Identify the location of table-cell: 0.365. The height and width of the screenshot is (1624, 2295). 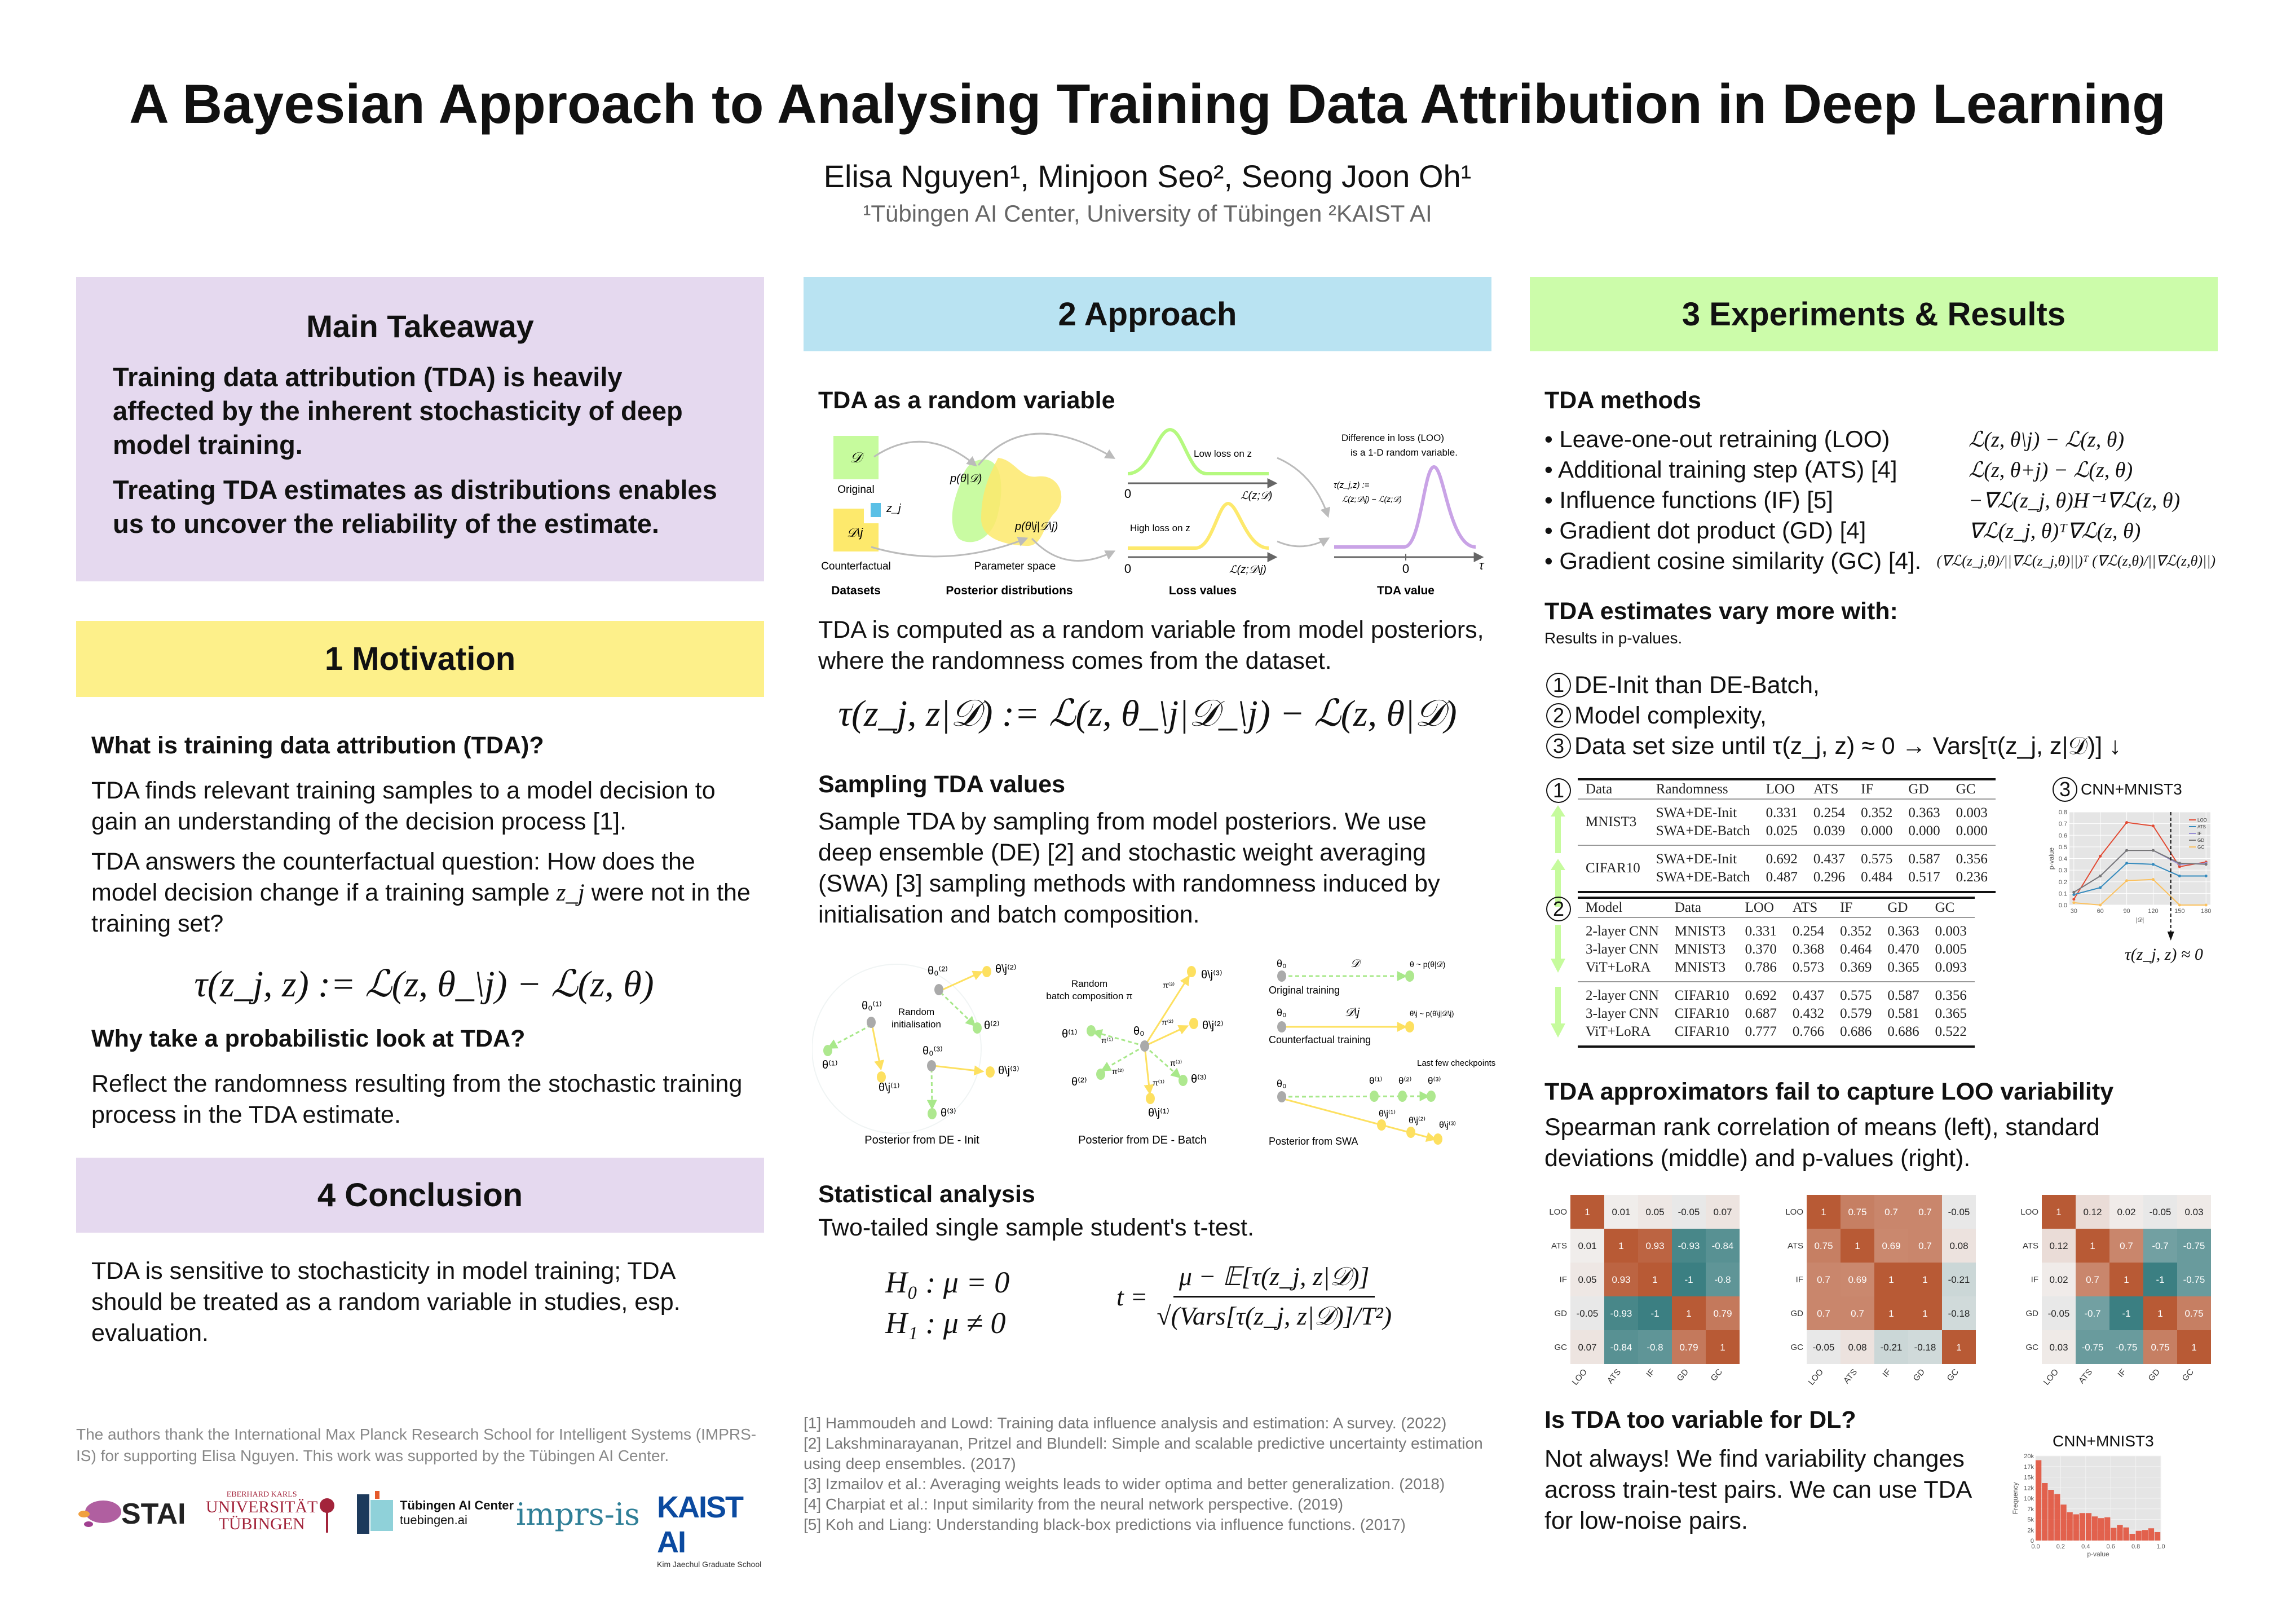
(1903, 967).